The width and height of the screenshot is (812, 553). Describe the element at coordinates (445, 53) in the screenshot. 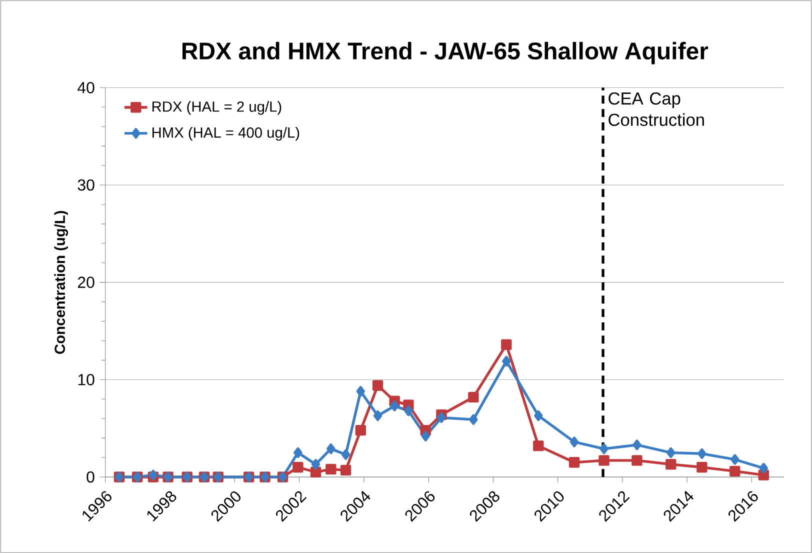

I see `chart-title: RDX and HMX Trend - JAW-65 Shallow Aquifer` at that location.